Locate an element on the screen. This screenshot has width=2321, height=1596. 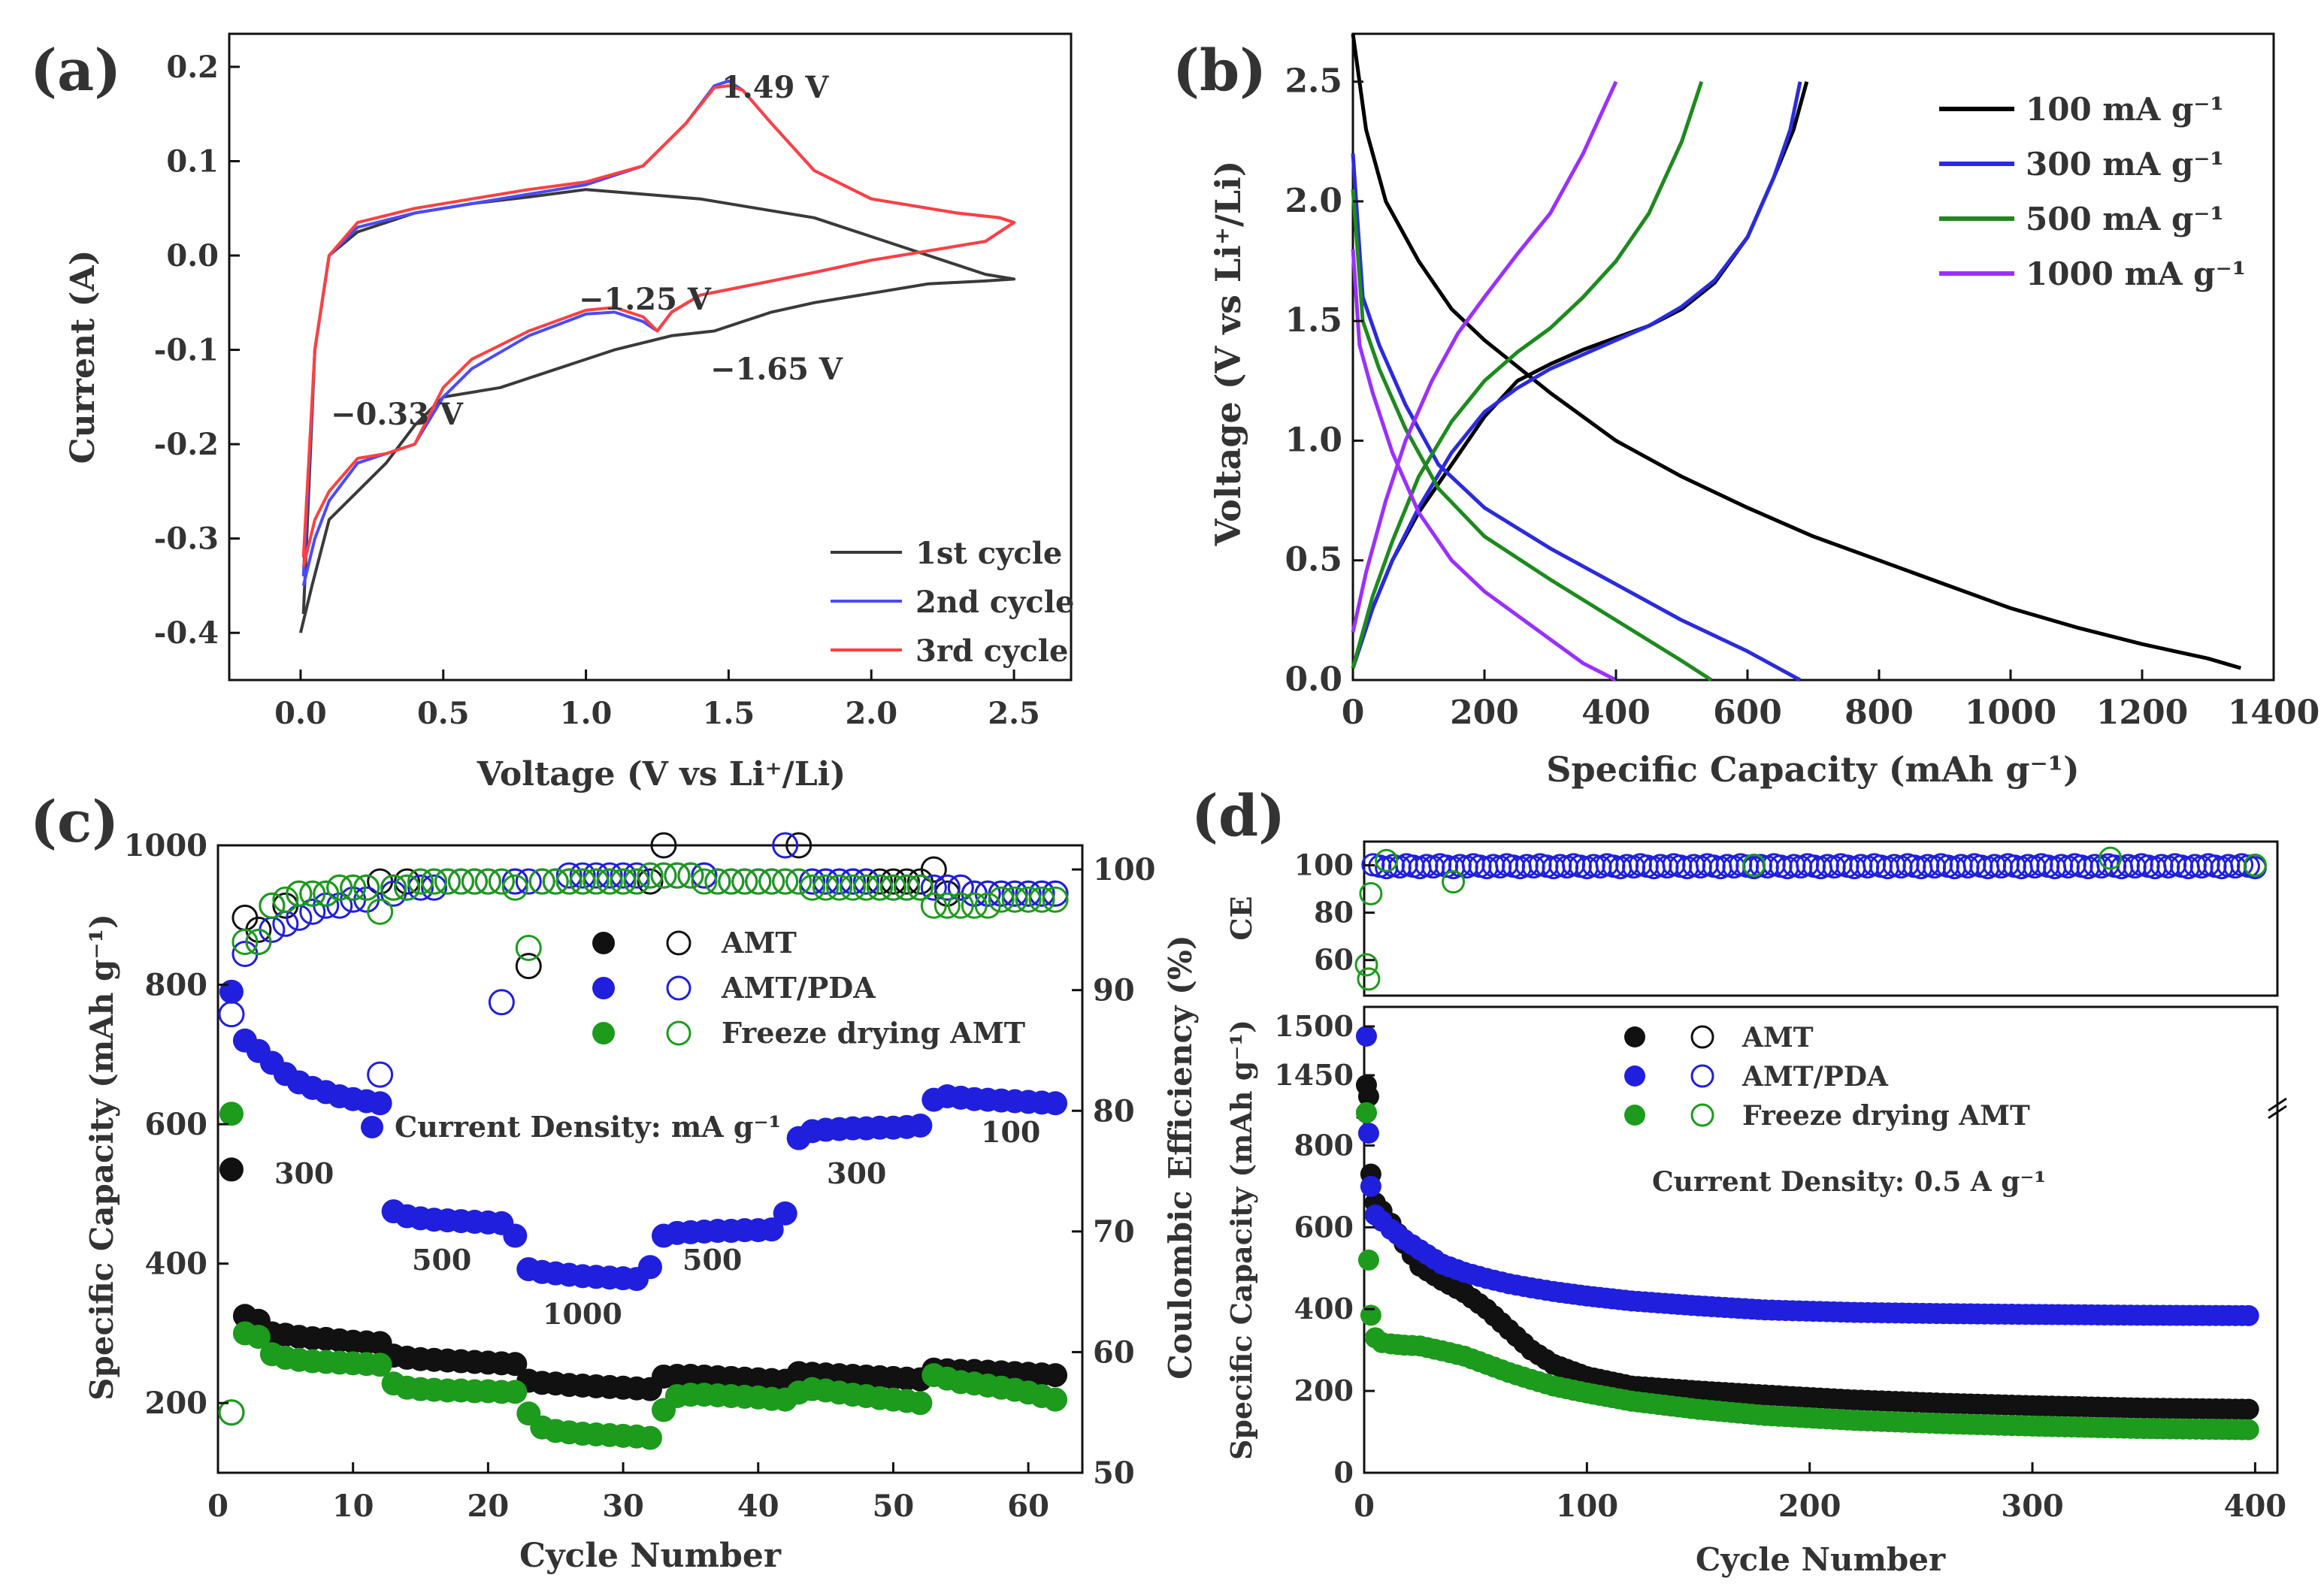
panel-d-ytick-label: 1450 is located at coordinates (1314, 1075).